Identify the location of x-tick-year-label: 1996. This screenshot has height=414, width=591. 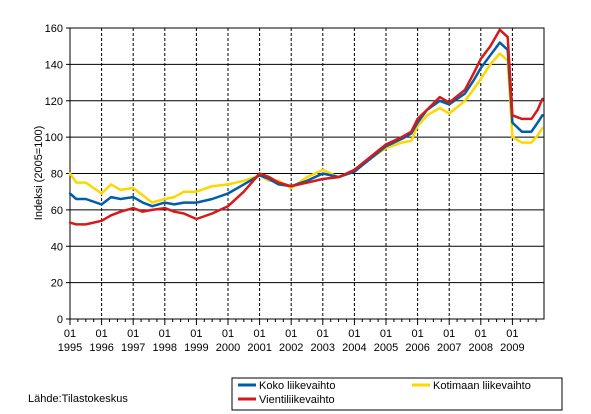
(101, 348).